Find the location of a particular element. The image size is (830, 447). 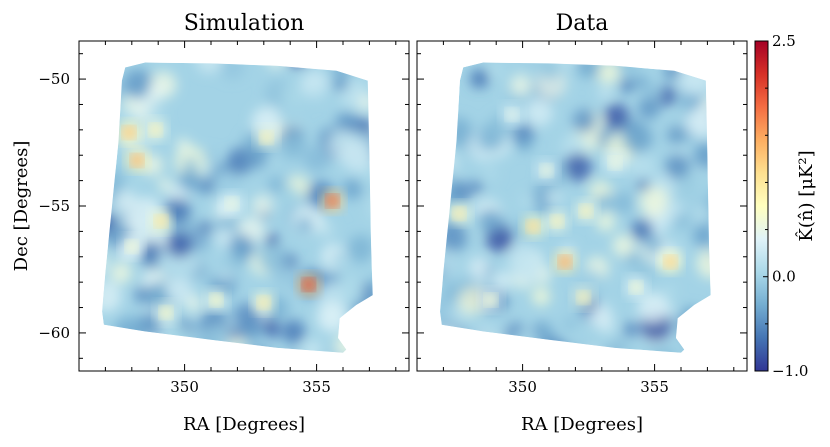

y-tick-label: −60 is located at coordinates (54, 333).